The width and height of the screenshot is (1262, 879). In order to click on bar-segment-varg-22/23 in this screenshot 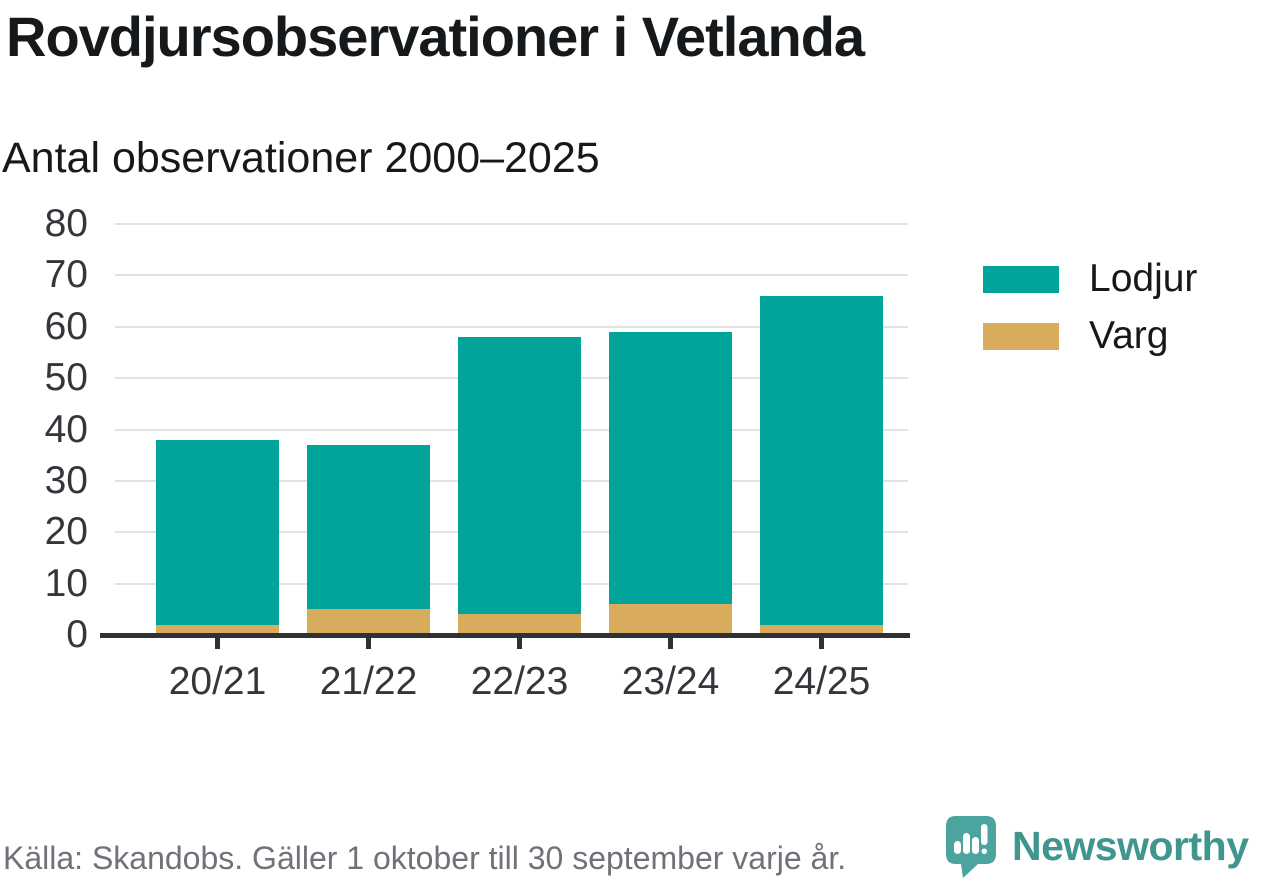, I will do `click(519, 624)`.